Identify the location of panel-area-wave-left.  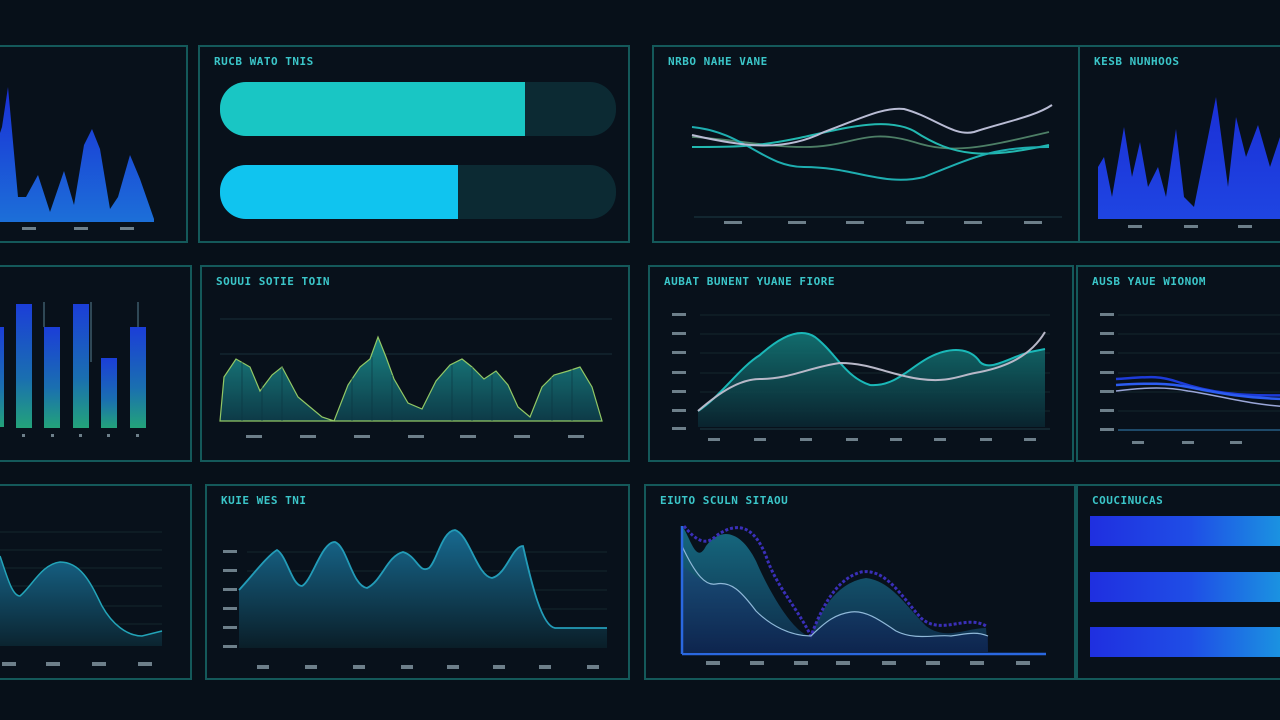
(96, 582).